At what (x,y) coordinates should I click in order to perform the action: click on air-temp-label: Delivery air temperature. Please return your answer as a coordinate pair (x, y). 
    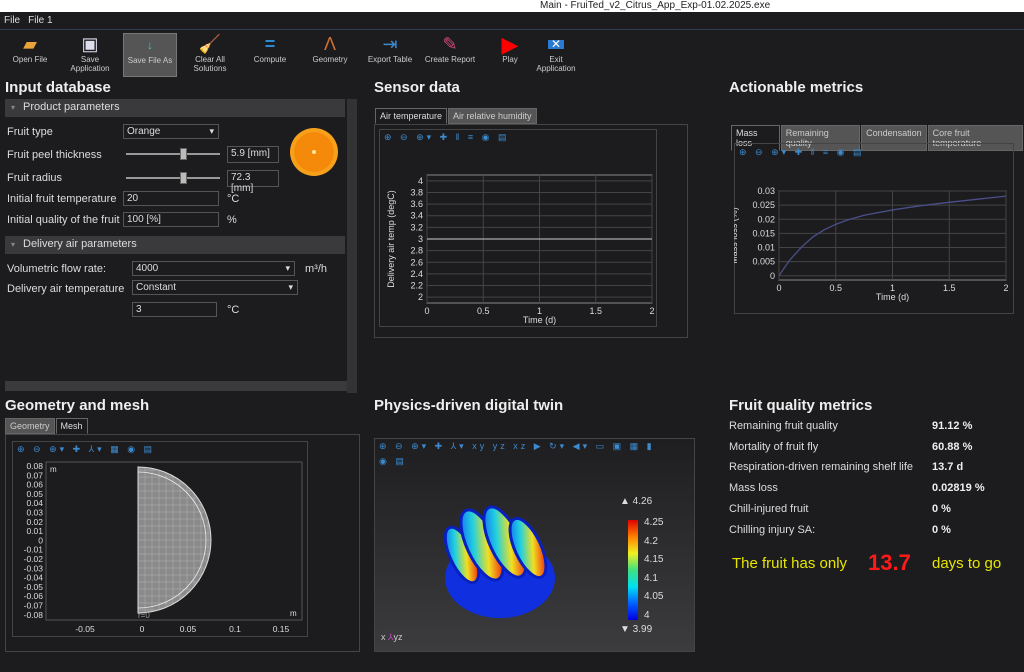
    Looking at the image, I should click on (66, 289).